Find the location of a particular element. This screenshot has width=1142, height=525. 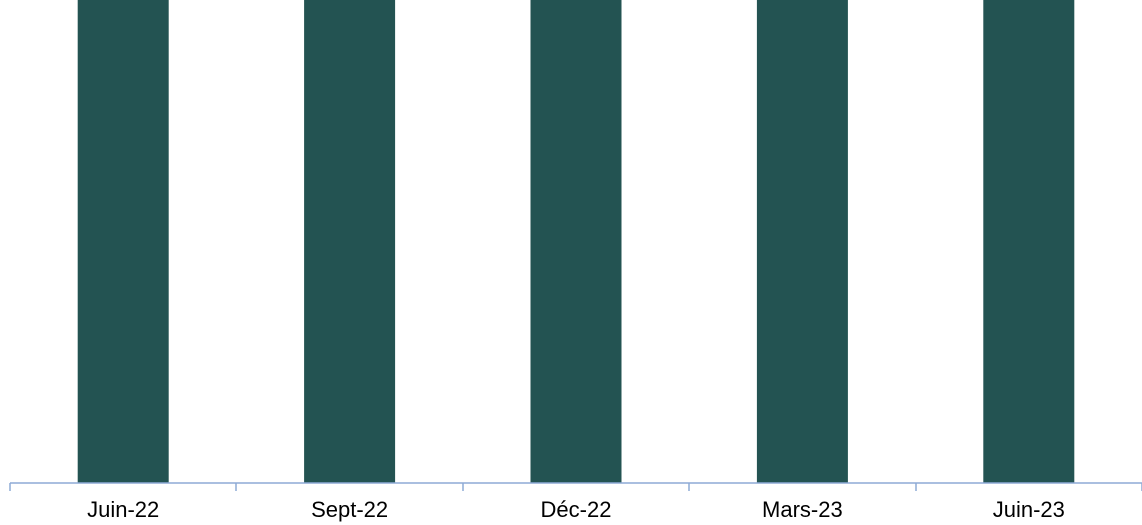

x-tick-label: Juin-23 is located at coordinates (1029, 509).